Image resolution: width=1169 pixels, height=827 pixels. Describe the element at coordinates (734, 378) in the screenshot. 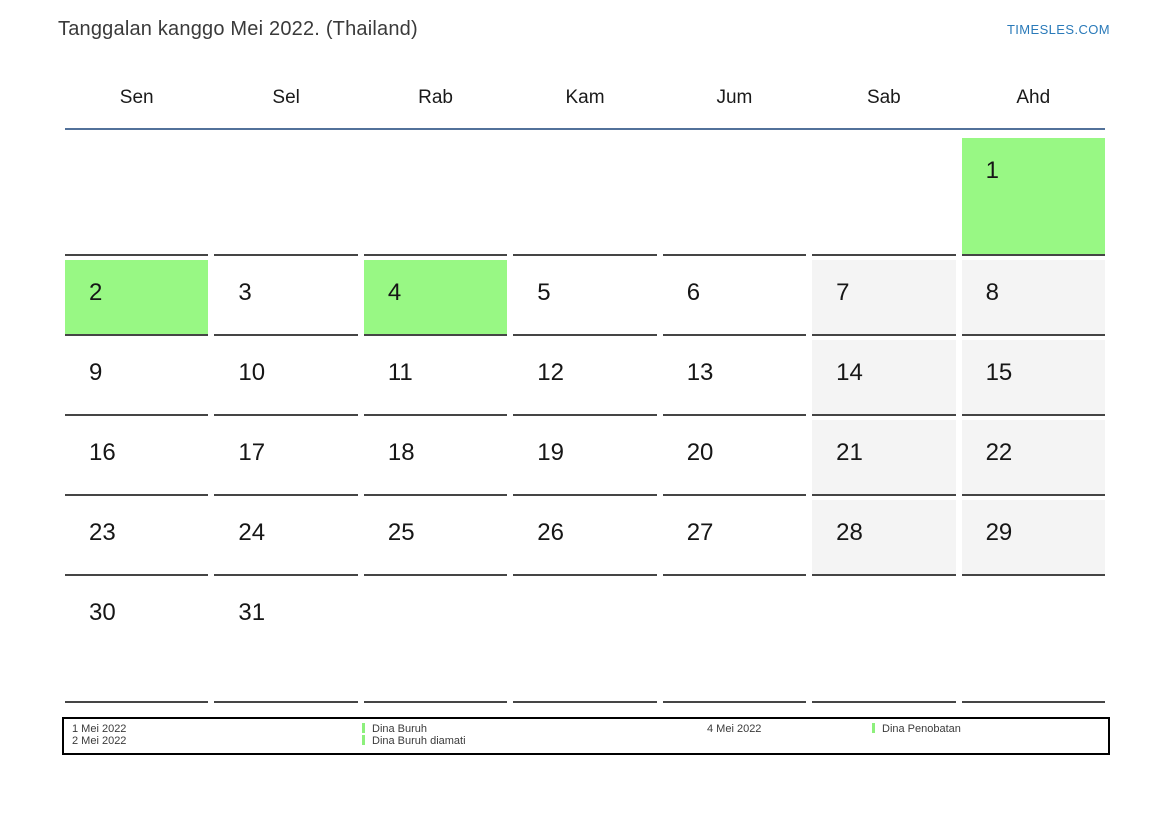

I see `day-cell-13: 13` at that location.